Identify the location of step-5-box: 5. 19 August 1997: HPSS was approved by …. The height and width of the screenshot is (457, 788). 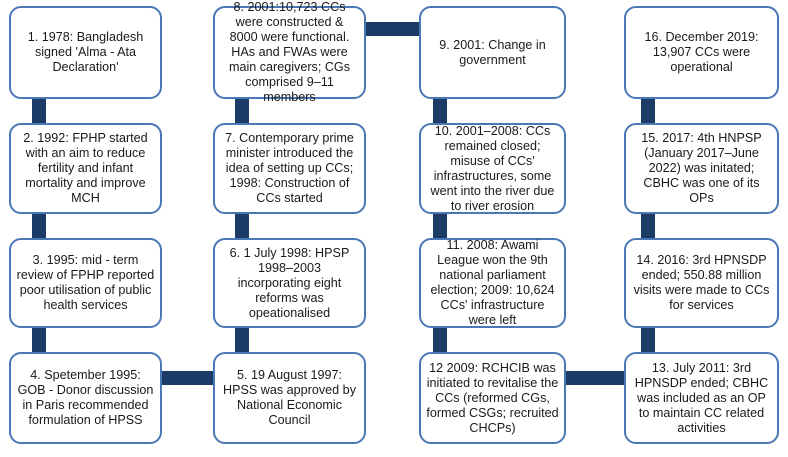
(289, 398).